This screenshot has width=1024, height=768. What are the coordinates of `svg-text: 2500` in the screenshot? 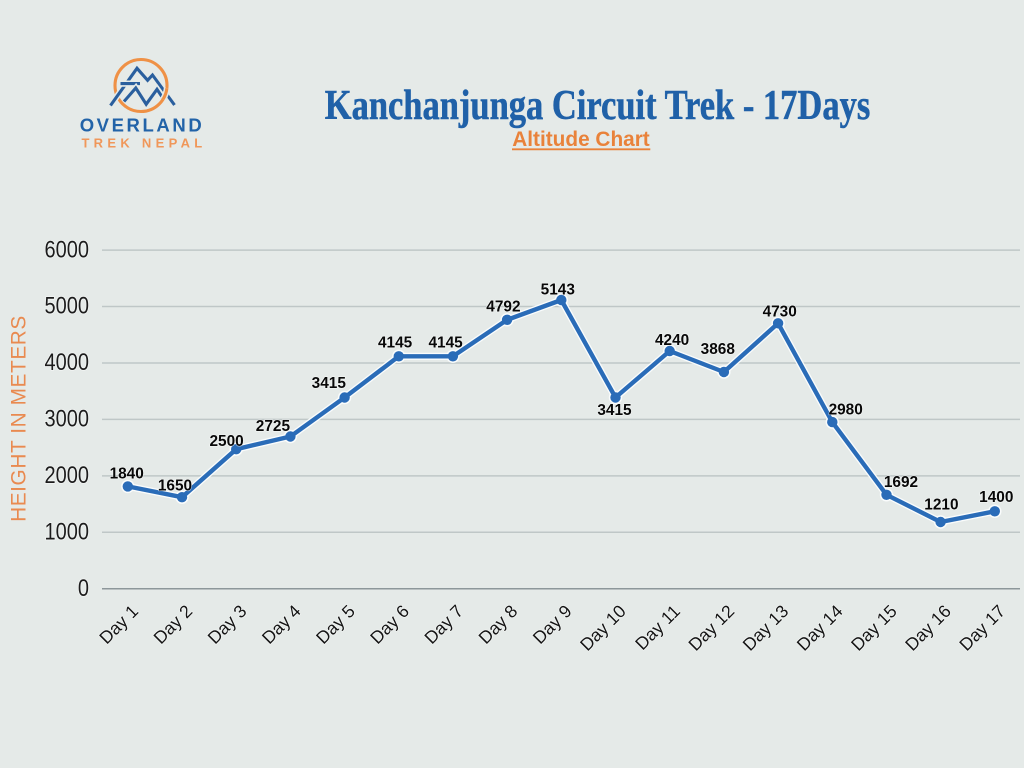 It's located at (226, 441).